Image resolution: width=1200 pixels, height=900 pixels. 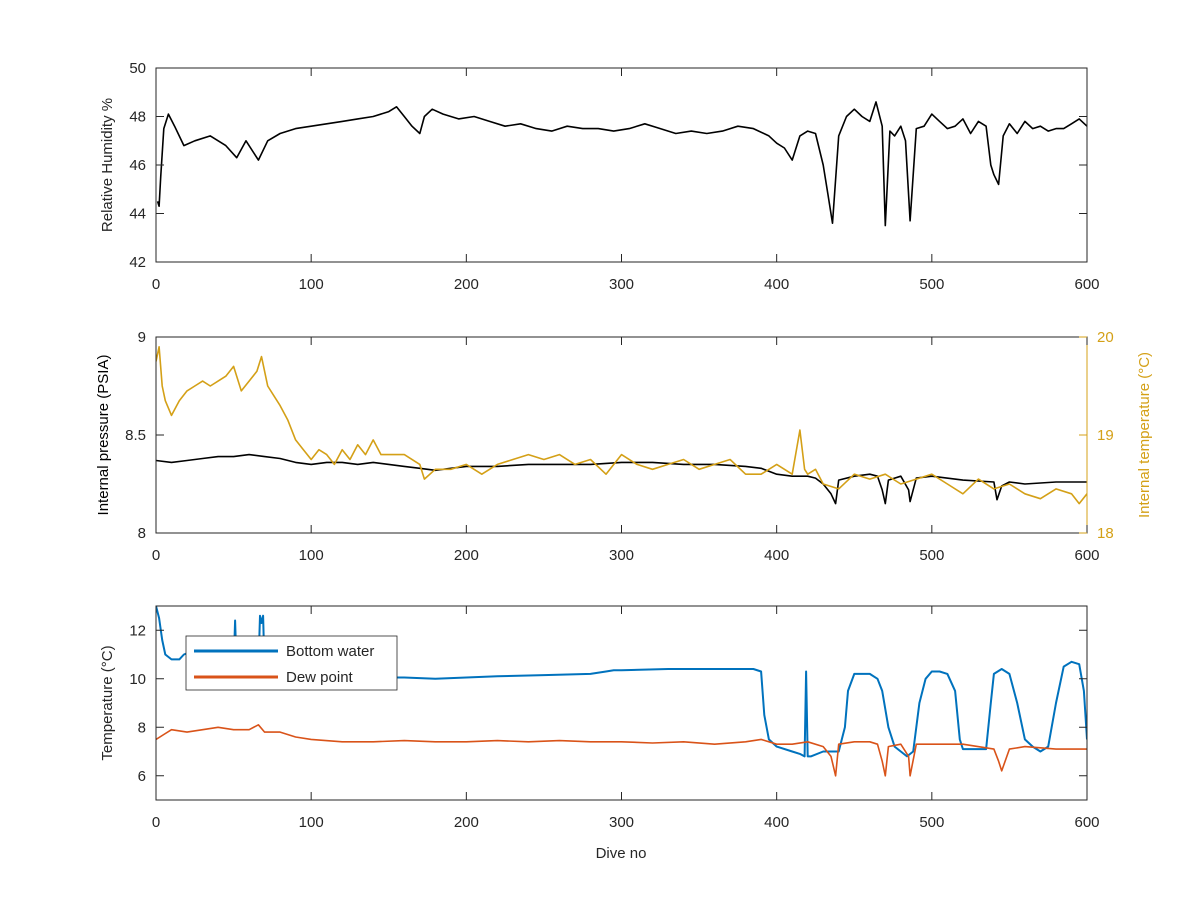 I want to click on legend: Bottom water Dew point, so click(x=291, y=663).